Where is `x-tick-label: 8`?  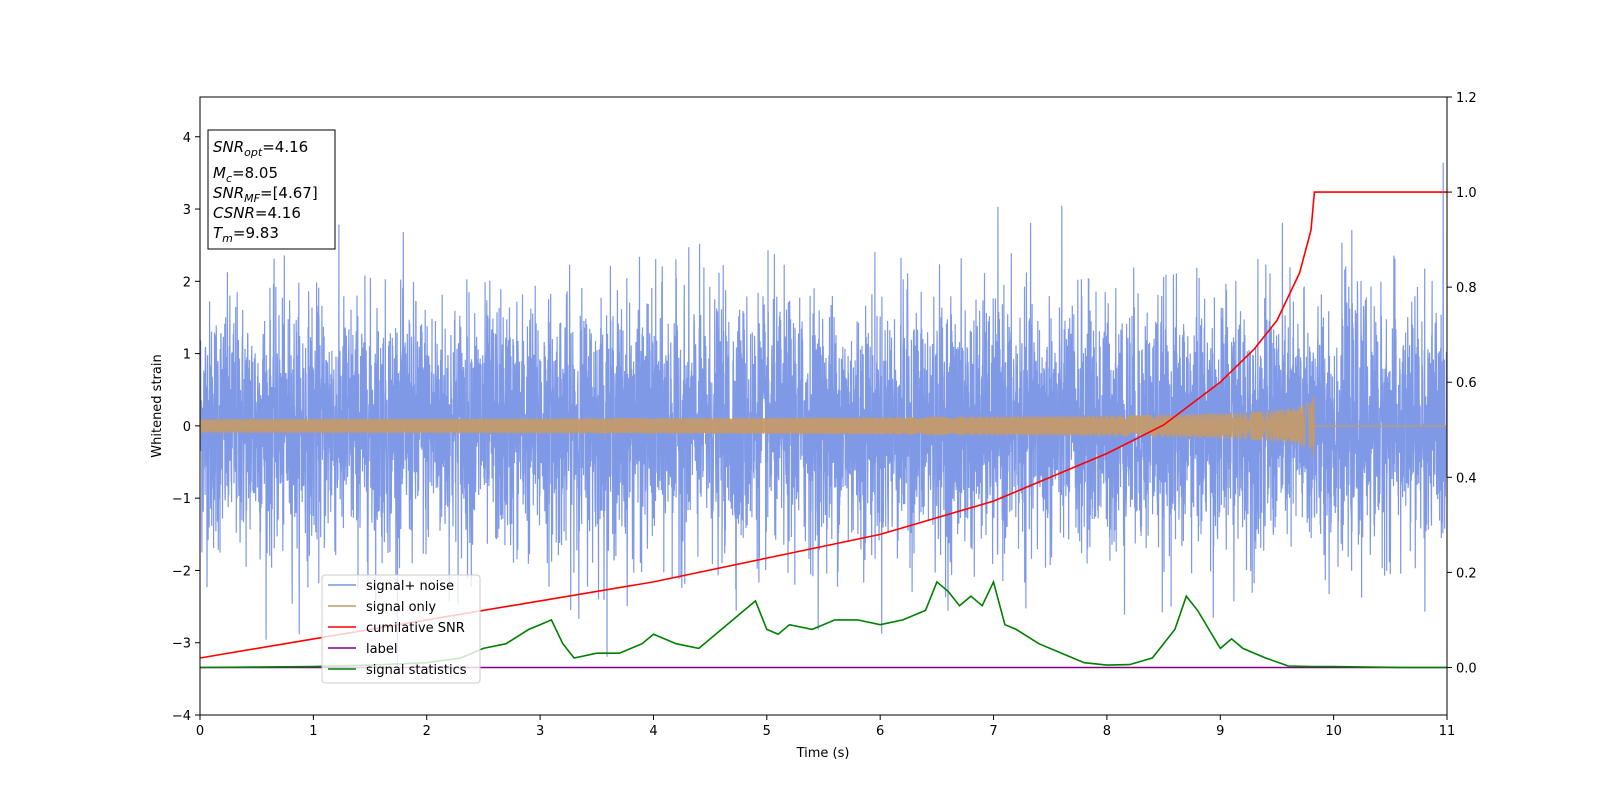
x-tick-label: 8 is located at coordinates (1107, 731).